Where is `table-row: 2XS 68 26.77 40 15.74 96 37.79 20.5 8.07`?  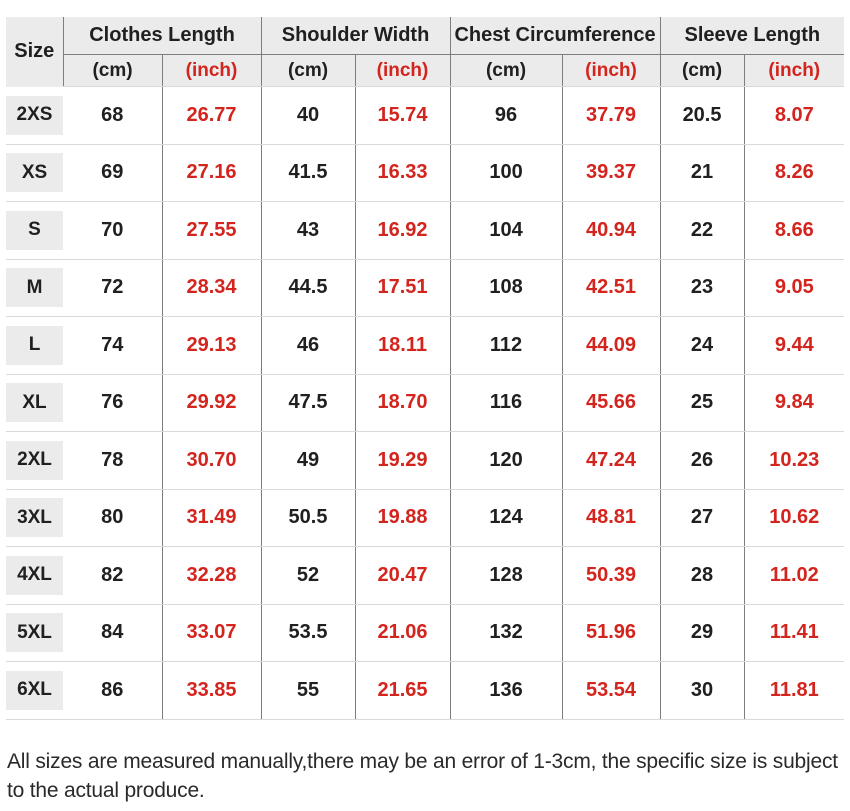 table-row: 2XS 68 26.77 40 15.74 96 37.79 20.5 8.07 is located at coordinates (425, 115).